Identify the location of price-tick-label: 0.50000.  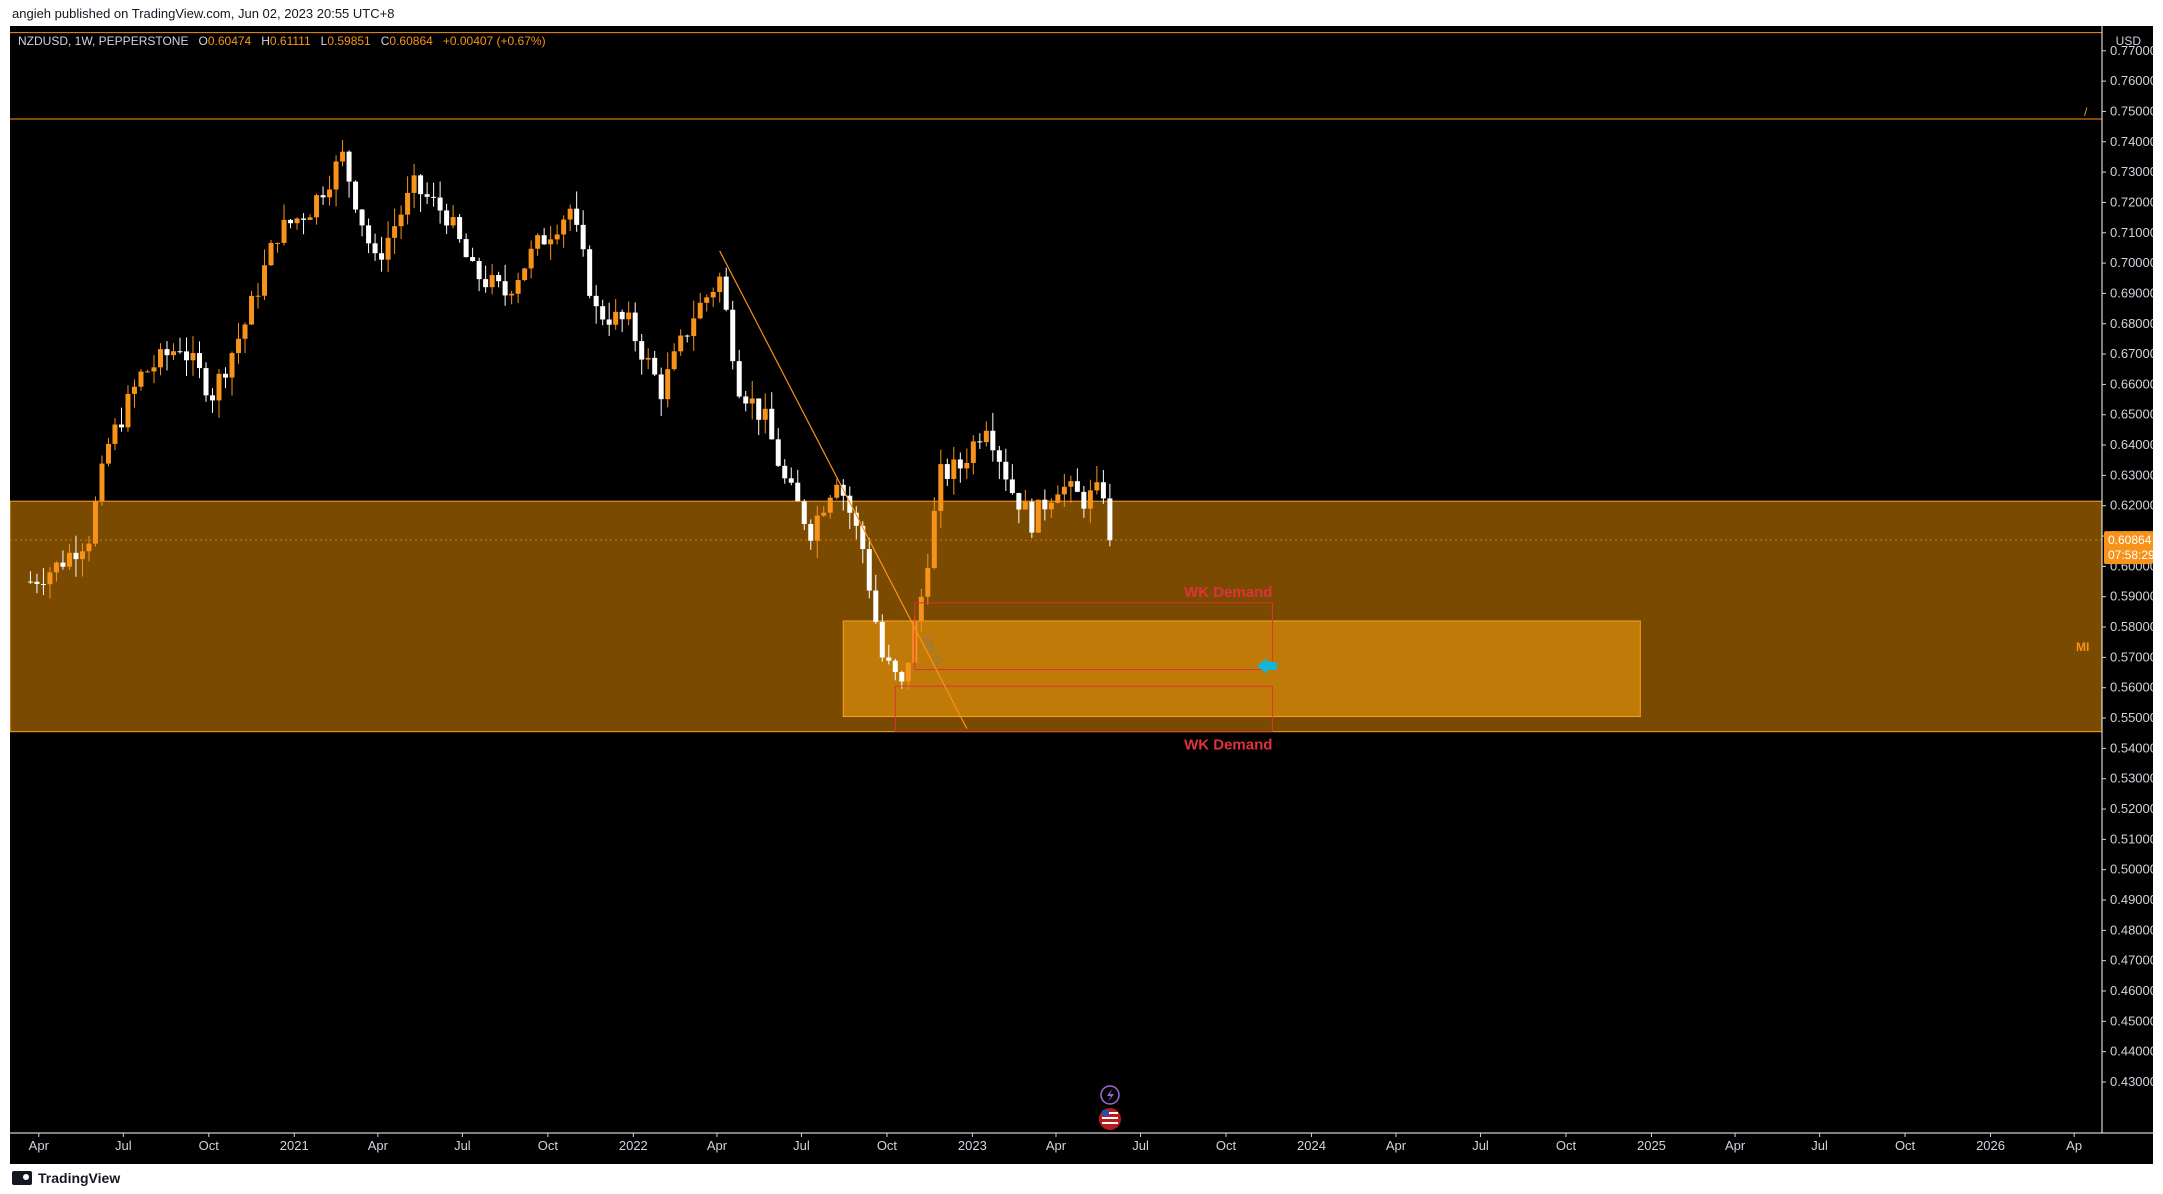
(2131, 869).